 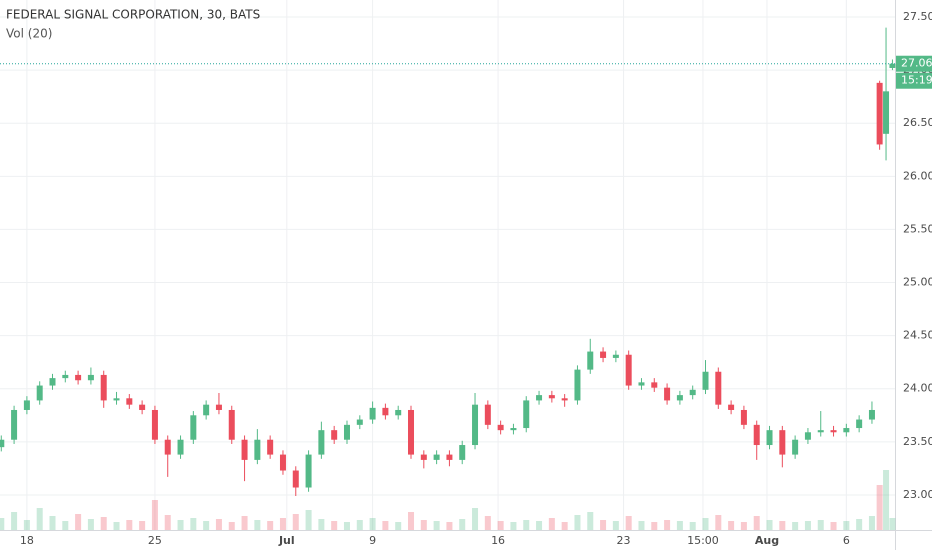 What do you see at coordinates (767, 540) in the screenshot?
I see `x-tick-label: Aug` at bounding box center [767, 540].